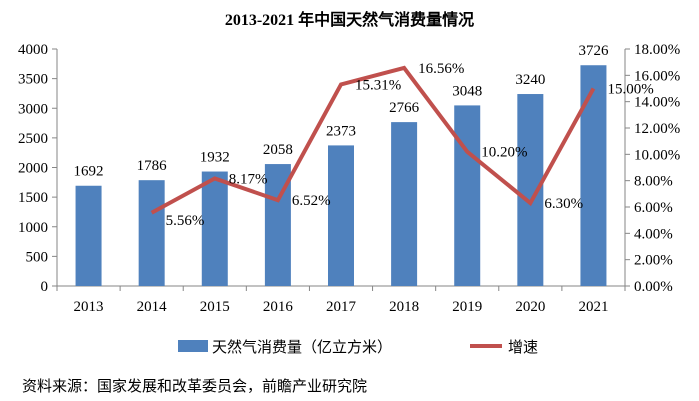 This screenshot has width=699, height=401. I want to click on x-tick-label: 2019, so click(467, 307).